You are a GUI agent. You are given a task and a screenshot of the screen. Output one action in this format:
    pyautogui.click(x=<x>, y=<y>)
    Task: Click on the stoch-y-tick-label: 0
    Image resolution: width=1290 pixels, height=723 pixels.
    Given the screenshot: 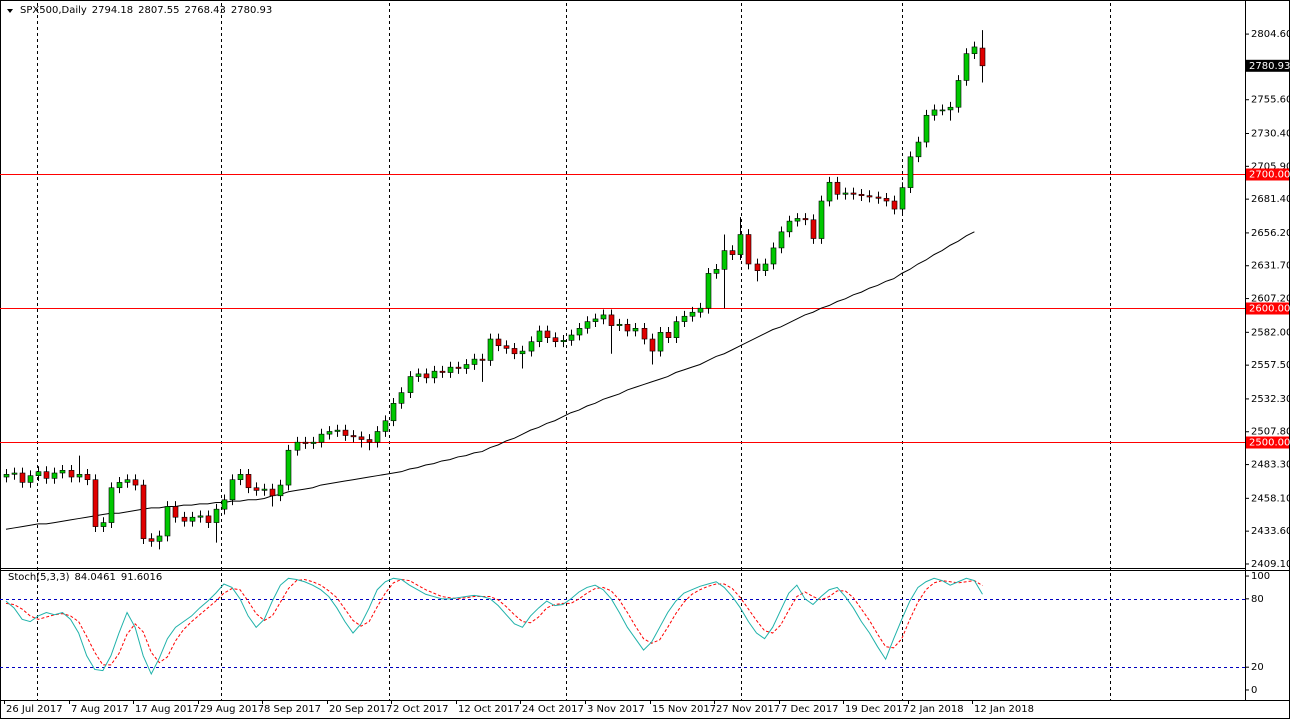 What is the action you would take?
    pyautogui.click(x=1254, y=690)
    